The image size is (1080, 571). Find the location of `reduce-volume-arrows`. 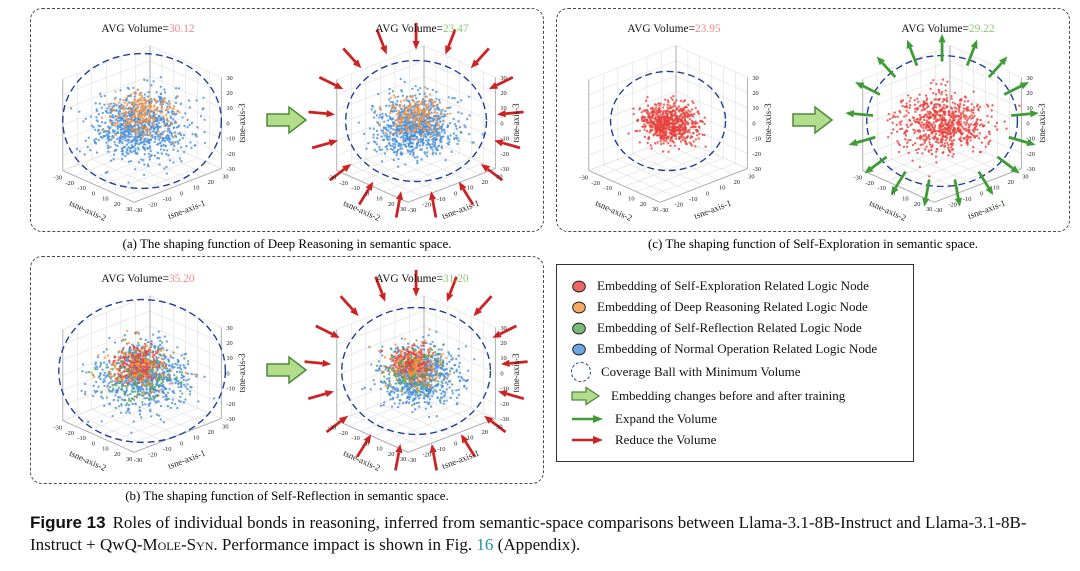

reduce-volume-arrows is located at coordinates (416, 370).